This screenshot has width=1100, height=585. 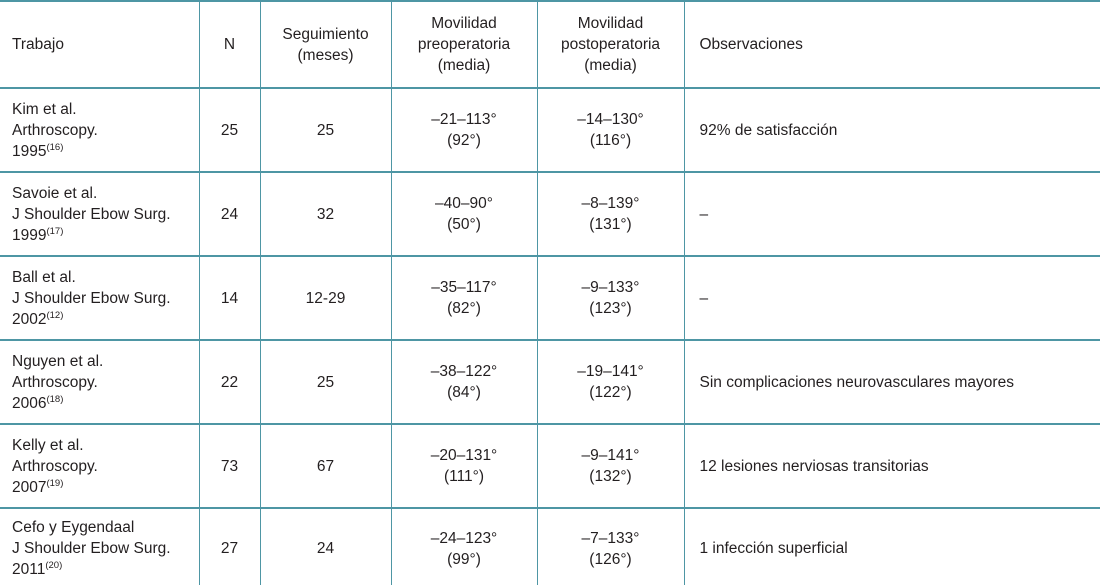 I want to click on header-preop: Movilidad preoperatoria (media), so click(x=463, y=45).